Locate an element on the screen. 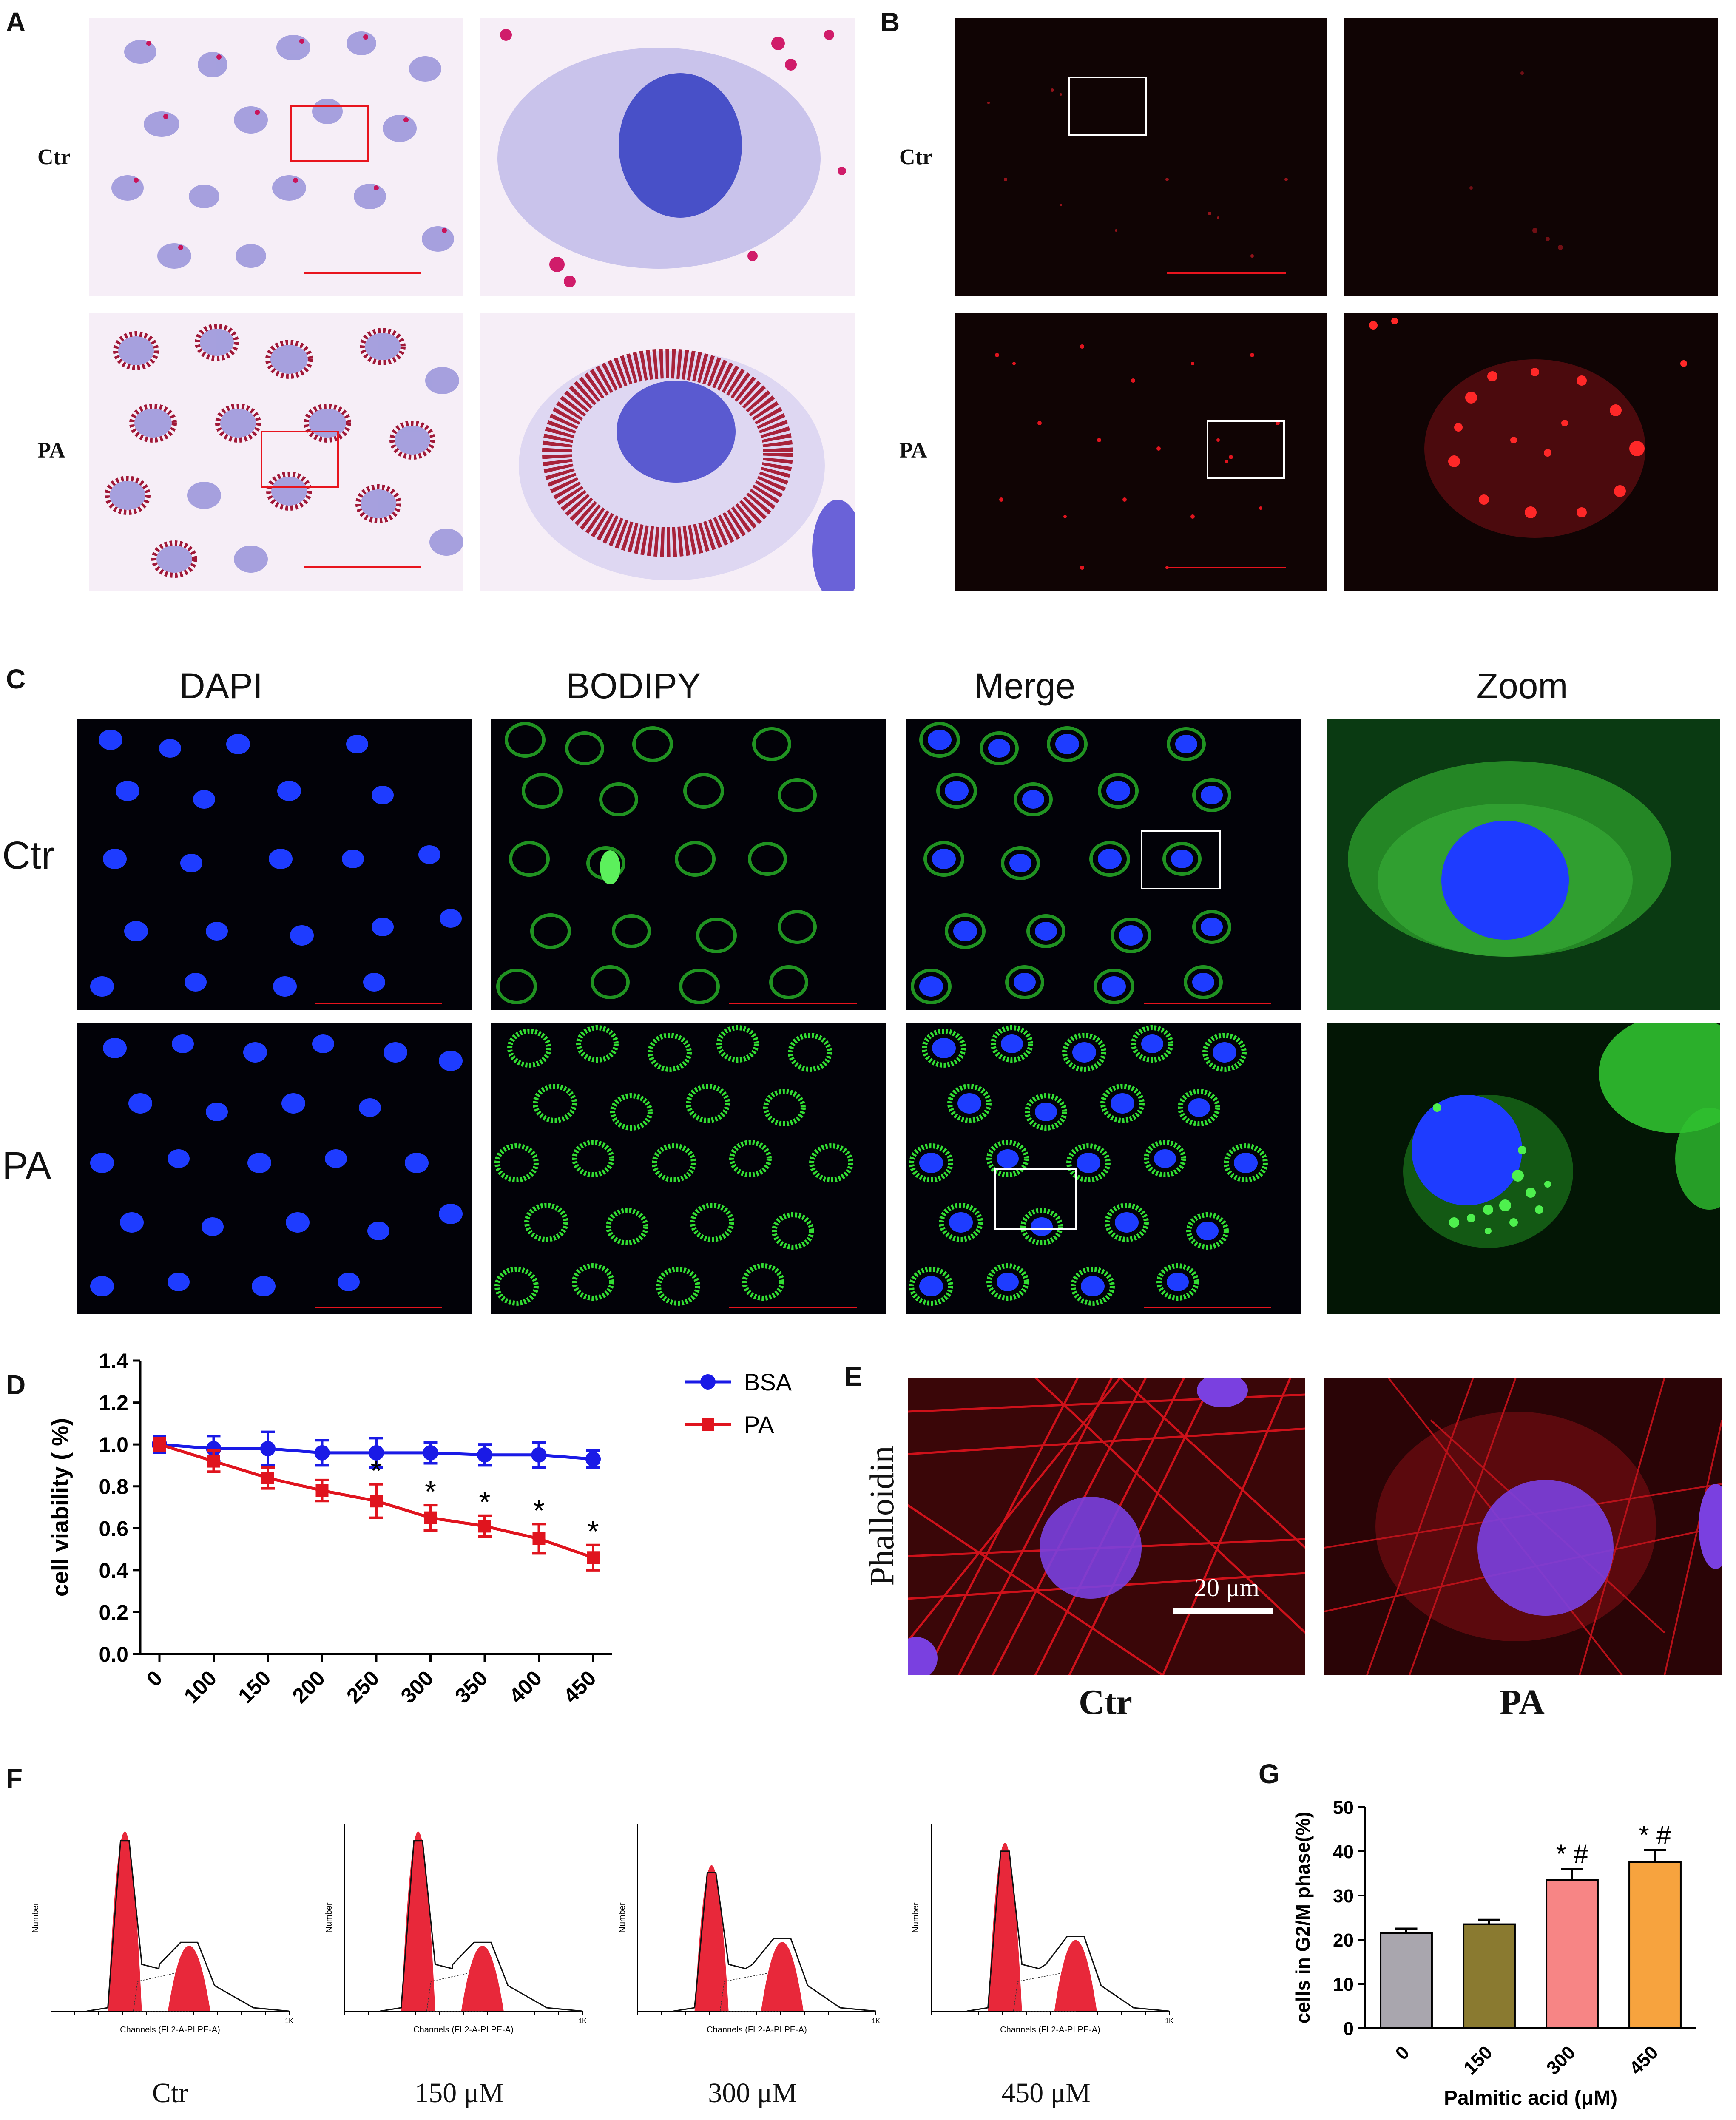 This screenshot has height=2120, width=1736. chart-d-xtick-label: 300 is located at coordinates (417, 1687).